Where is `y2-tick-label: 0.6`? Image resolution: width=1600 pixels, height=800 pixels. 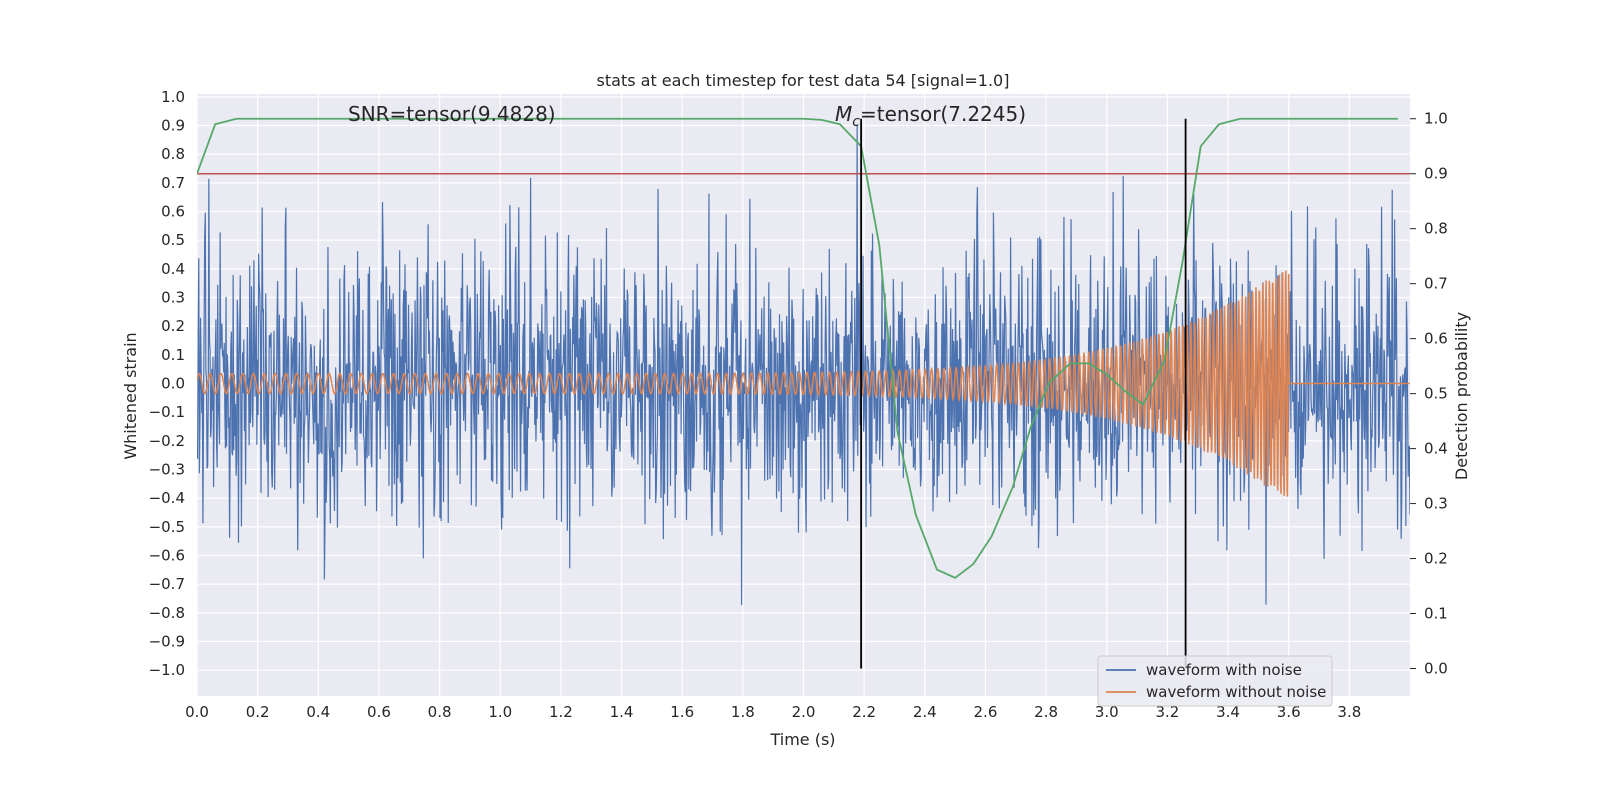
y2-tick-label: 0.6 is located at coordinates (1436, 339).